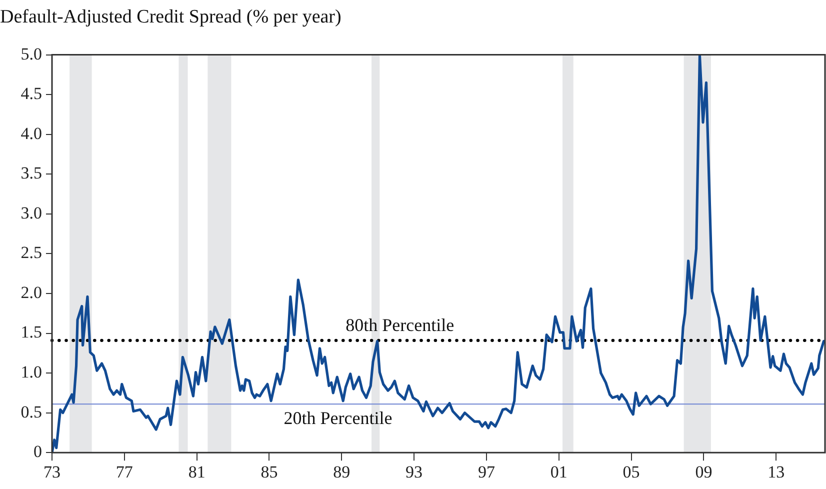 The width and height of the screenshot is (826, 489). I want to click on y-tick-label: 3.5, so click(31, 173).